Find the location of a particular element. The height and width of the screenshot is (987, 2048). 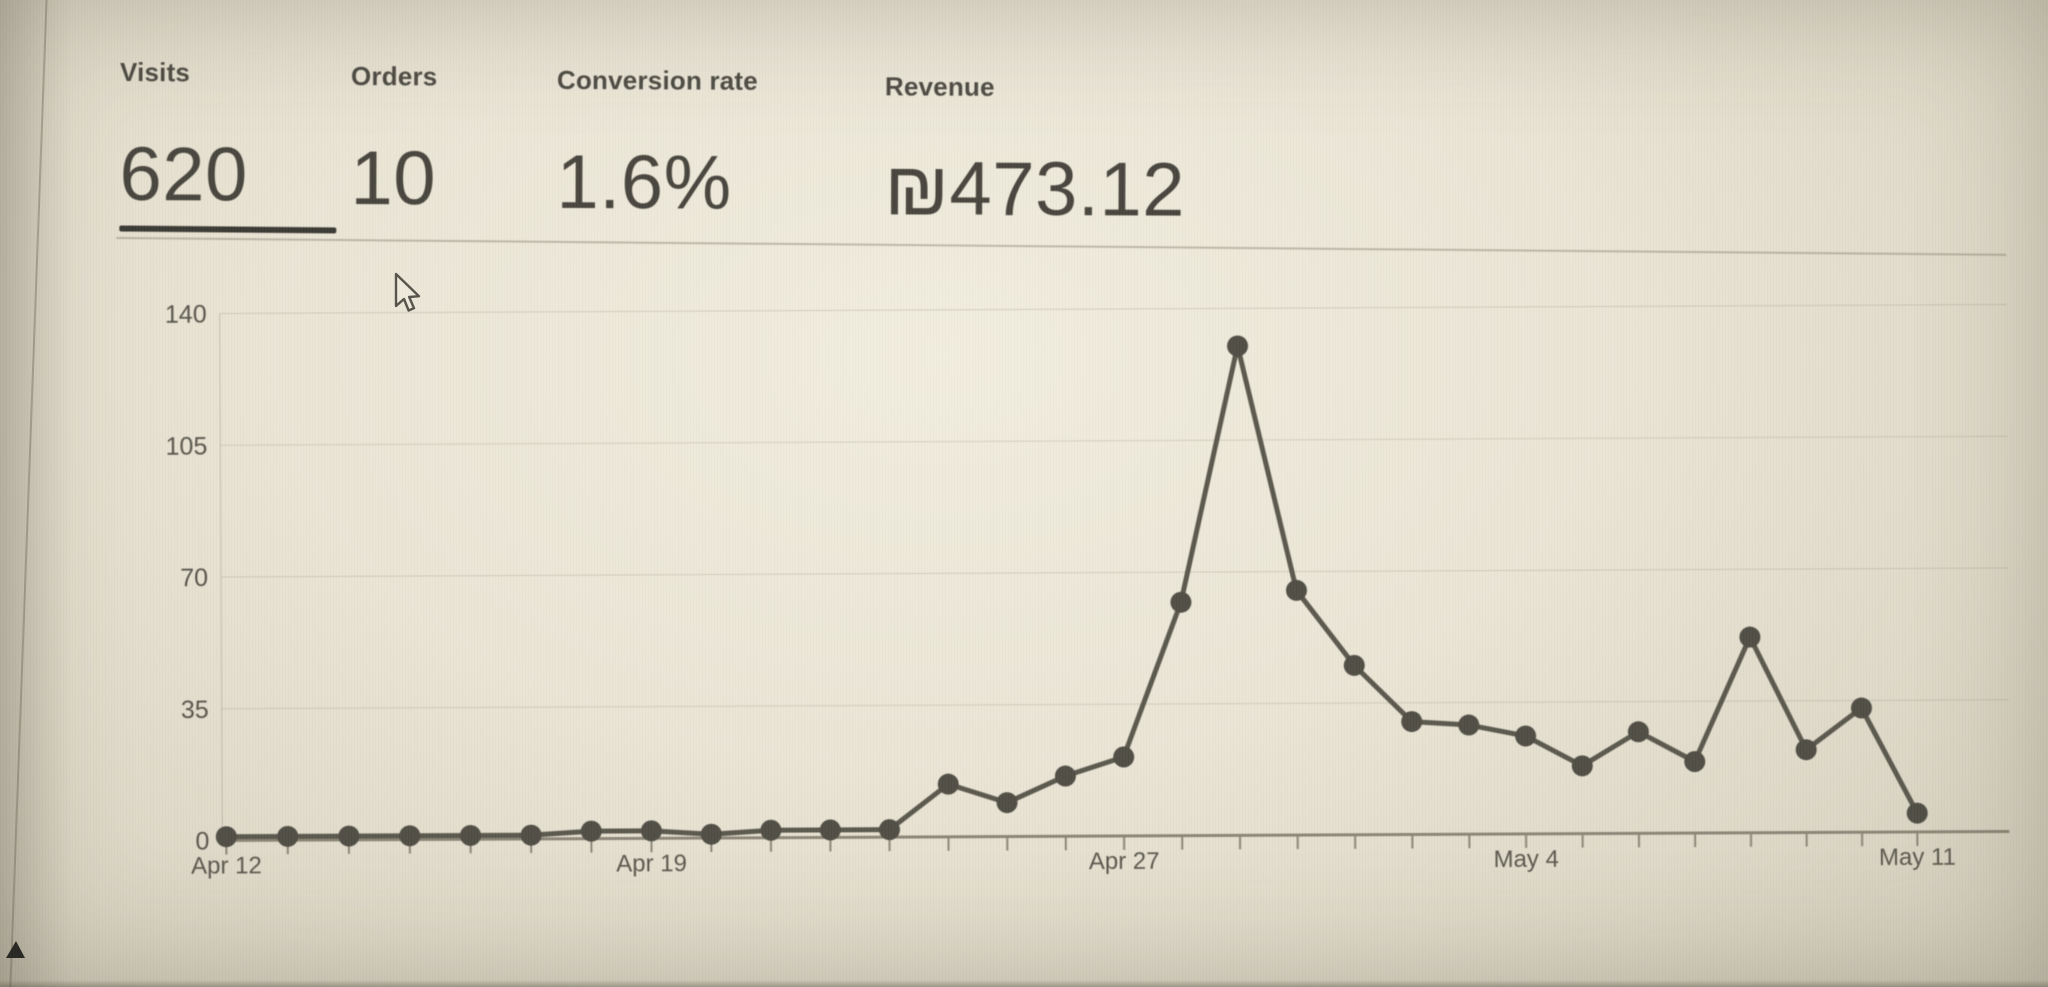

svg-text: 35 is located at coordinates (195, 710).